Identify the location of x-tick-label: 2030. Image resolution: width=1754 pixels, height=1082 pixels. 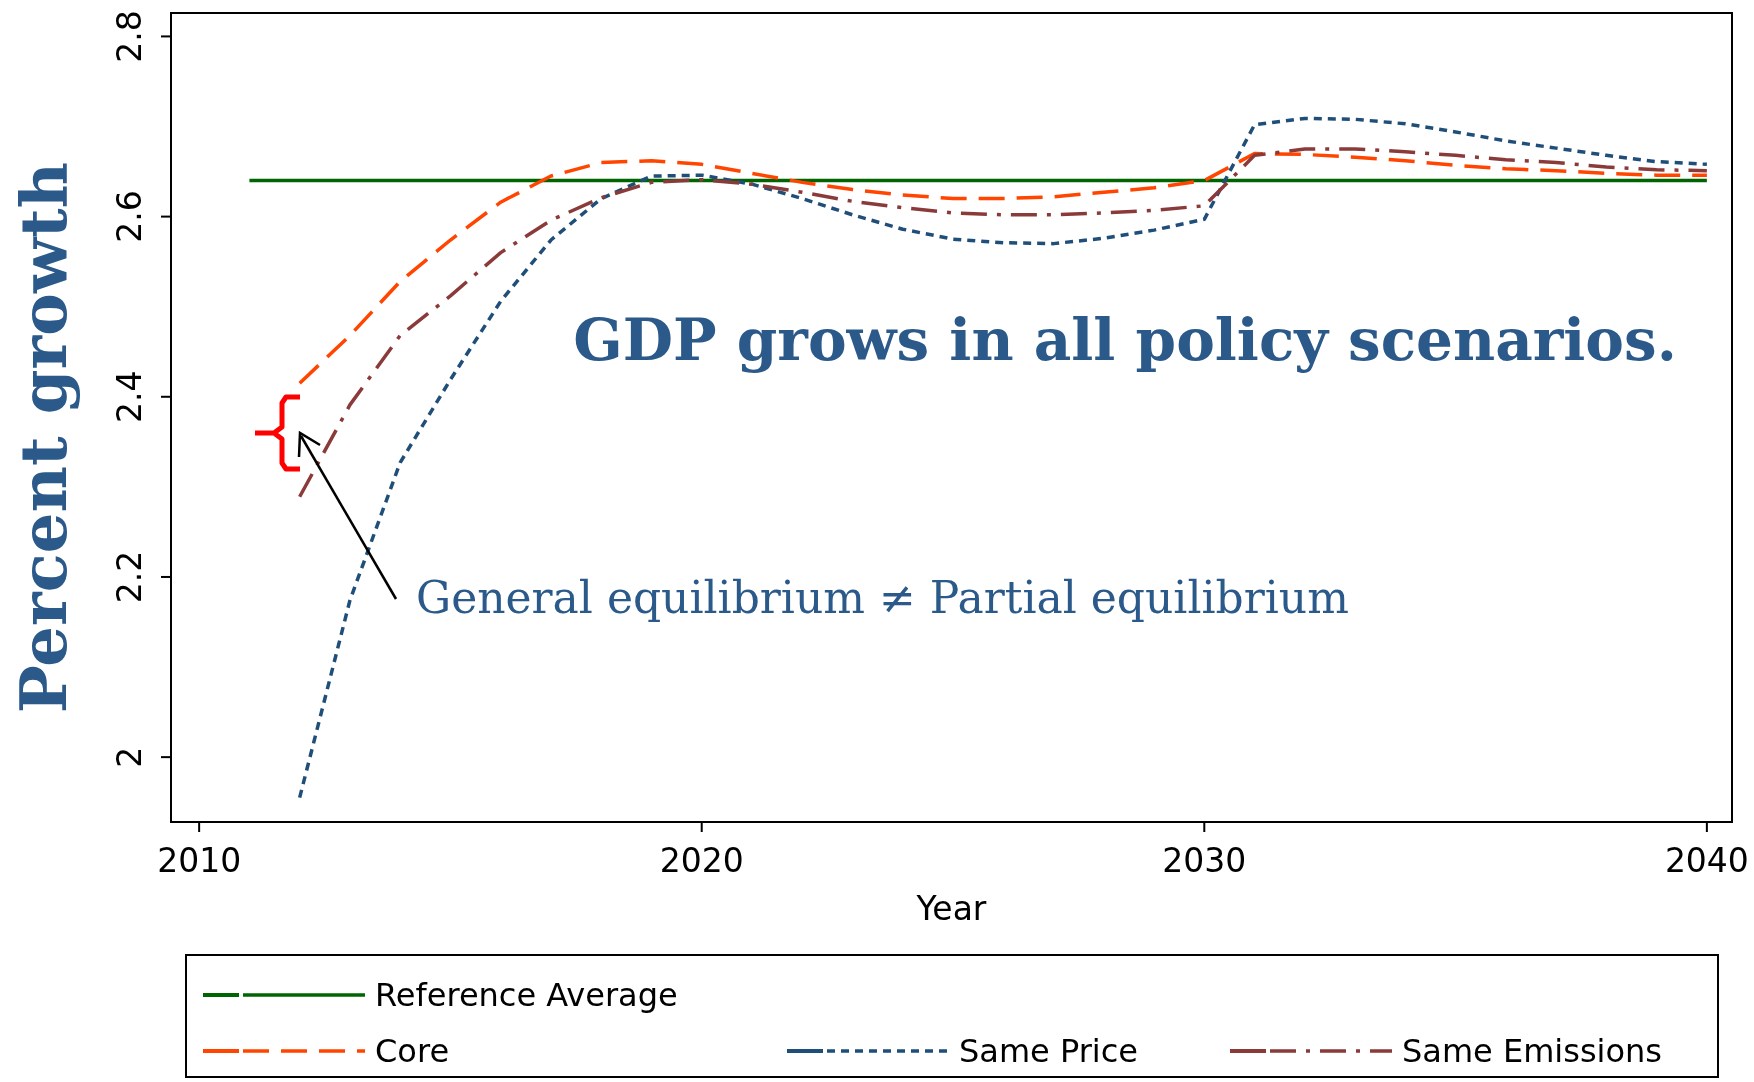
(1204, 860).